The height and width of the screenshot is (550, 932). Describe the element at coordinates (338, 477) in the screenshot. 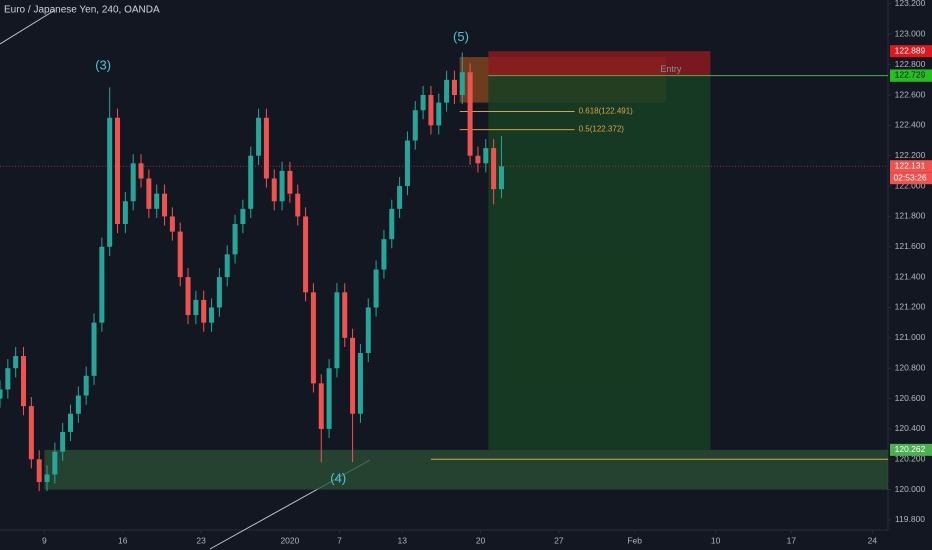

I see `wave-label: (4)` at that location.